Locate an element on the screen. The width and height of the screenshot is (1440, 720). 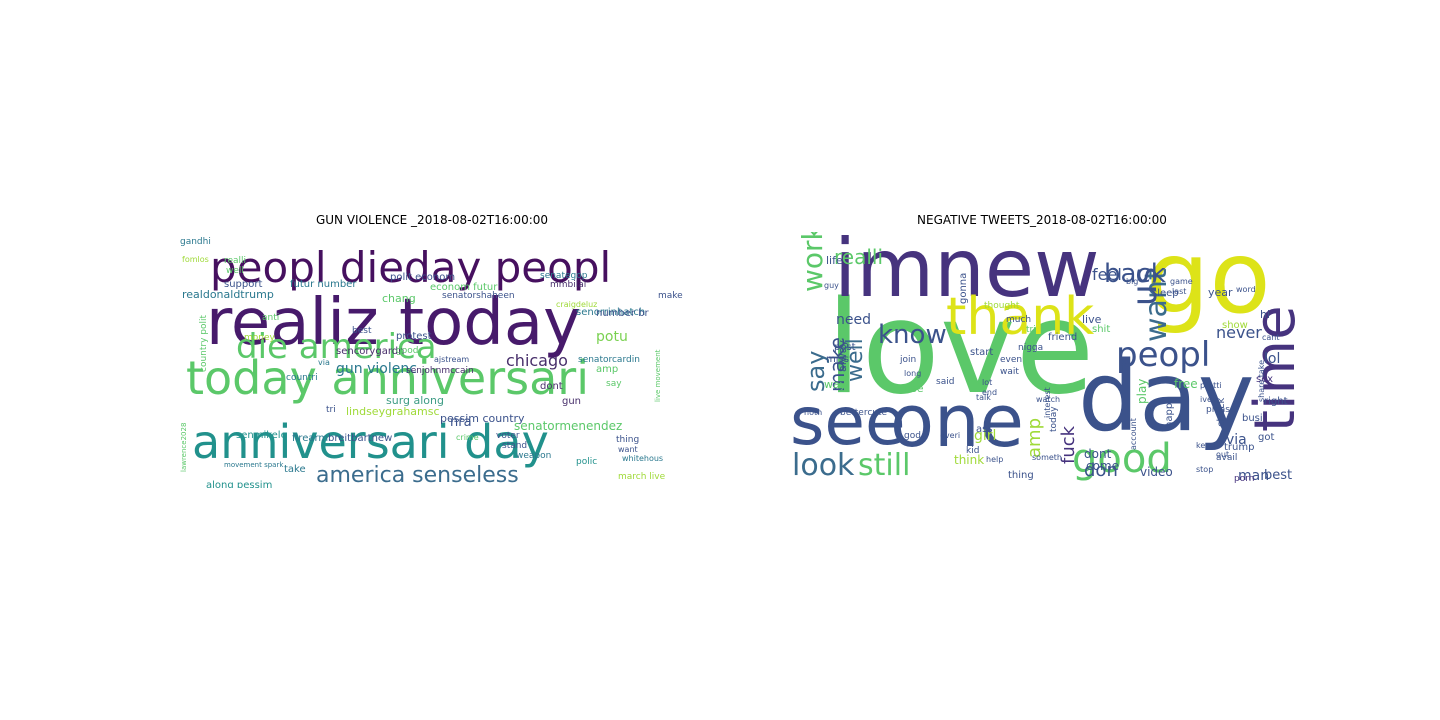
word-check: check is located at coordinates (1221, 412).